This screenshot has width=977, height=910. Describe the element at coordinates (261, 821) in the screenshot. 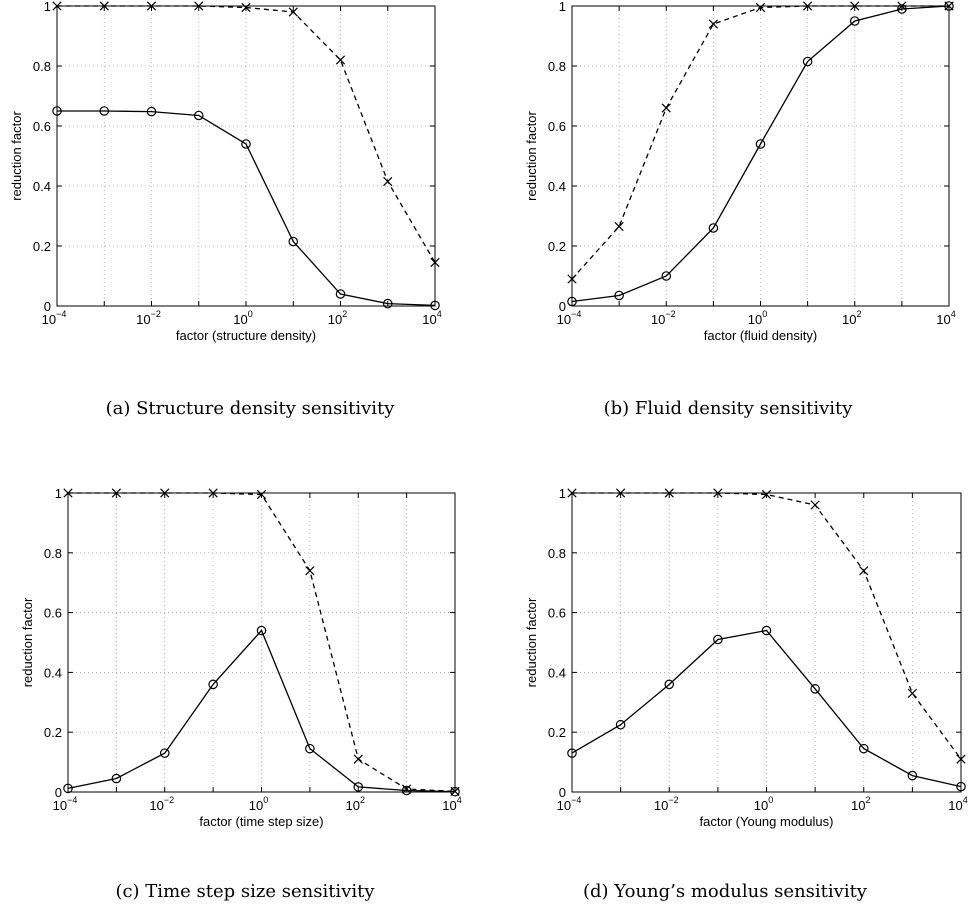

I see `x-axis-label: factor (time step size)` at that location.